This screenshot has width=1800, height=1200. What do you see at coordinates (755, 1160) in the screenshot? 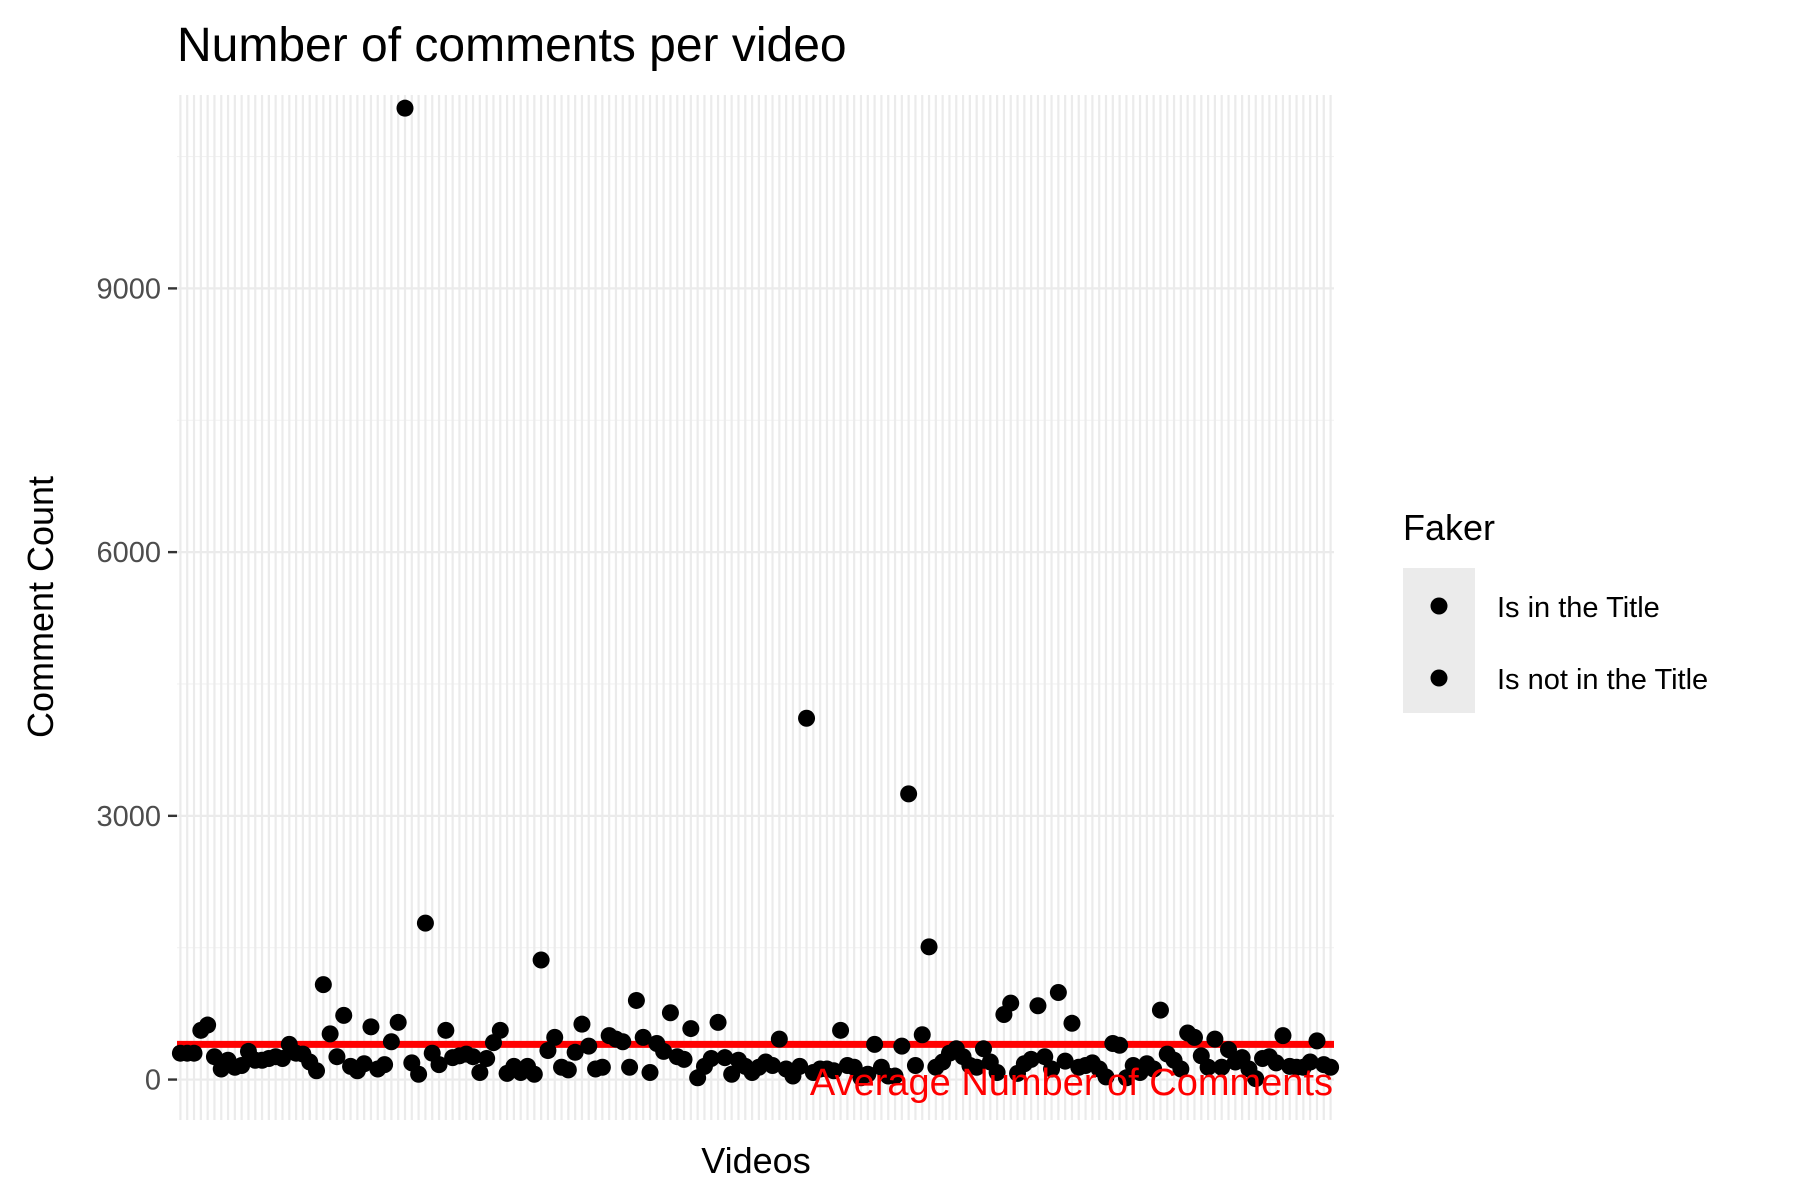
I see `x-axis-title: Videos` at bounding box center [755, 1160].